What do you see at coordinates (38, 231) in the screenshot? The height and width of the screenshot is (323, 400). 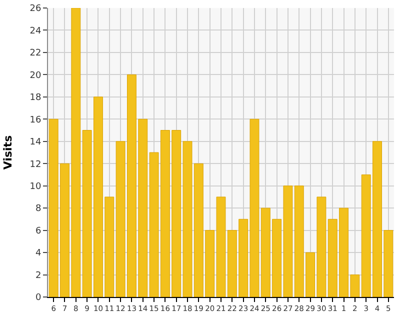 I see `y-tick-label: 6` at bounding box center [38, 231].